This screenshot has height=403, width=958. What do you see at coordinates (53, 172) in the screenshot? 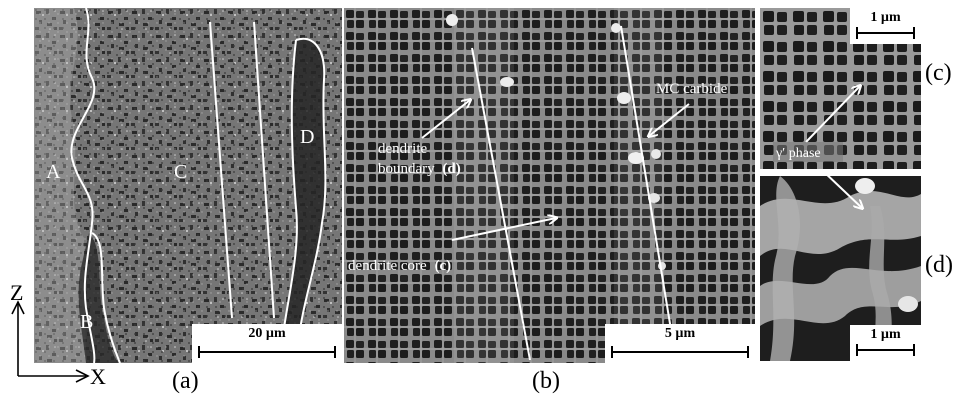
I see `region-label-a: A` at bounding box center [53, 172].